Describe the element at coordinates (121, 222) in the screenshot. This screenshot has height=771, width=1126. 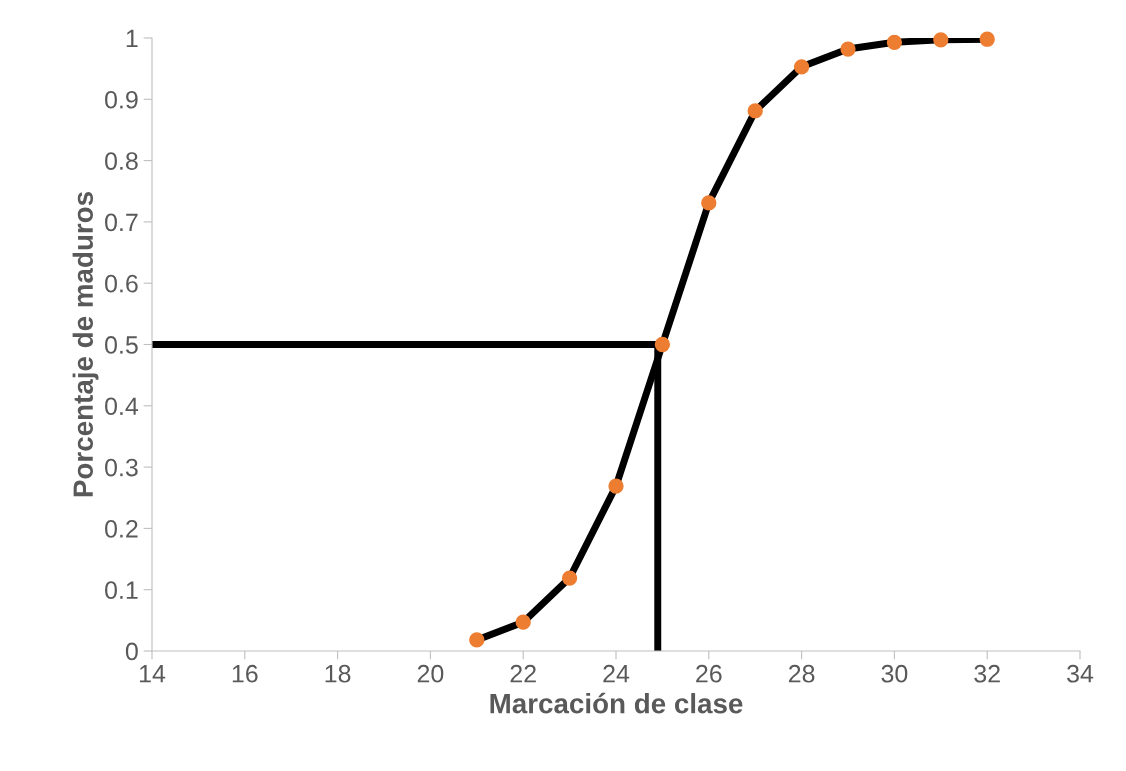
I see `y-tick-label: 0.7` at that location.